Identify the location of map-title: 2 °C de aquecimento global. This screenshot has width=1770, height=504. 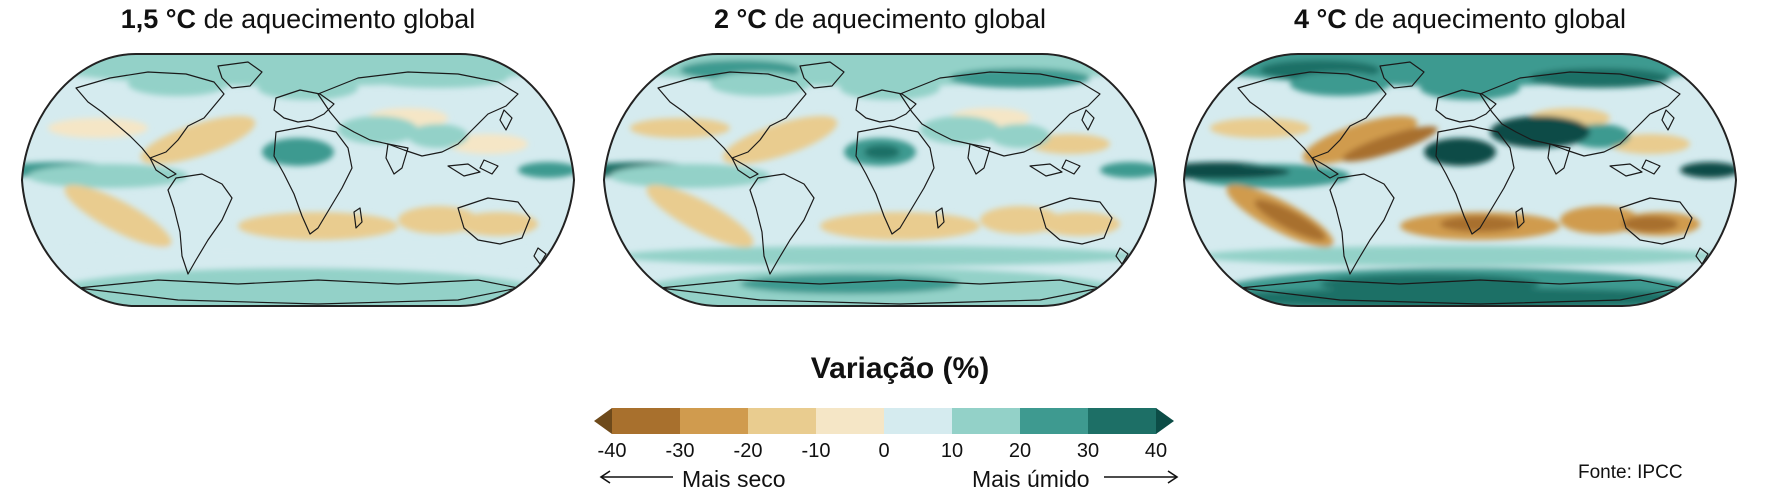
(880, 19).